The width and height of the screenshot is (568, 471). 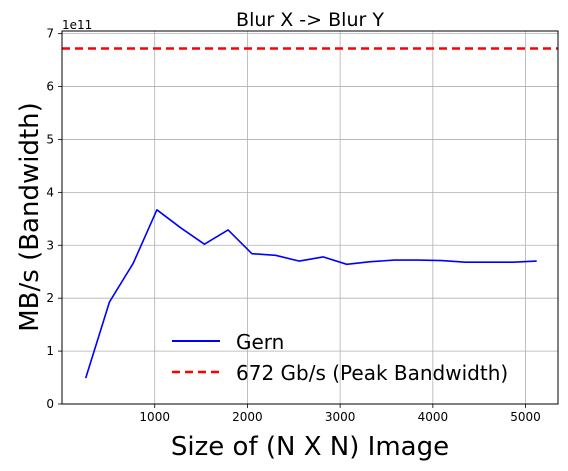 What do you see at coordinates (340, 417) in the screenshot?
I see `x-tick-label: 3000` at bounding box center [340, 417].